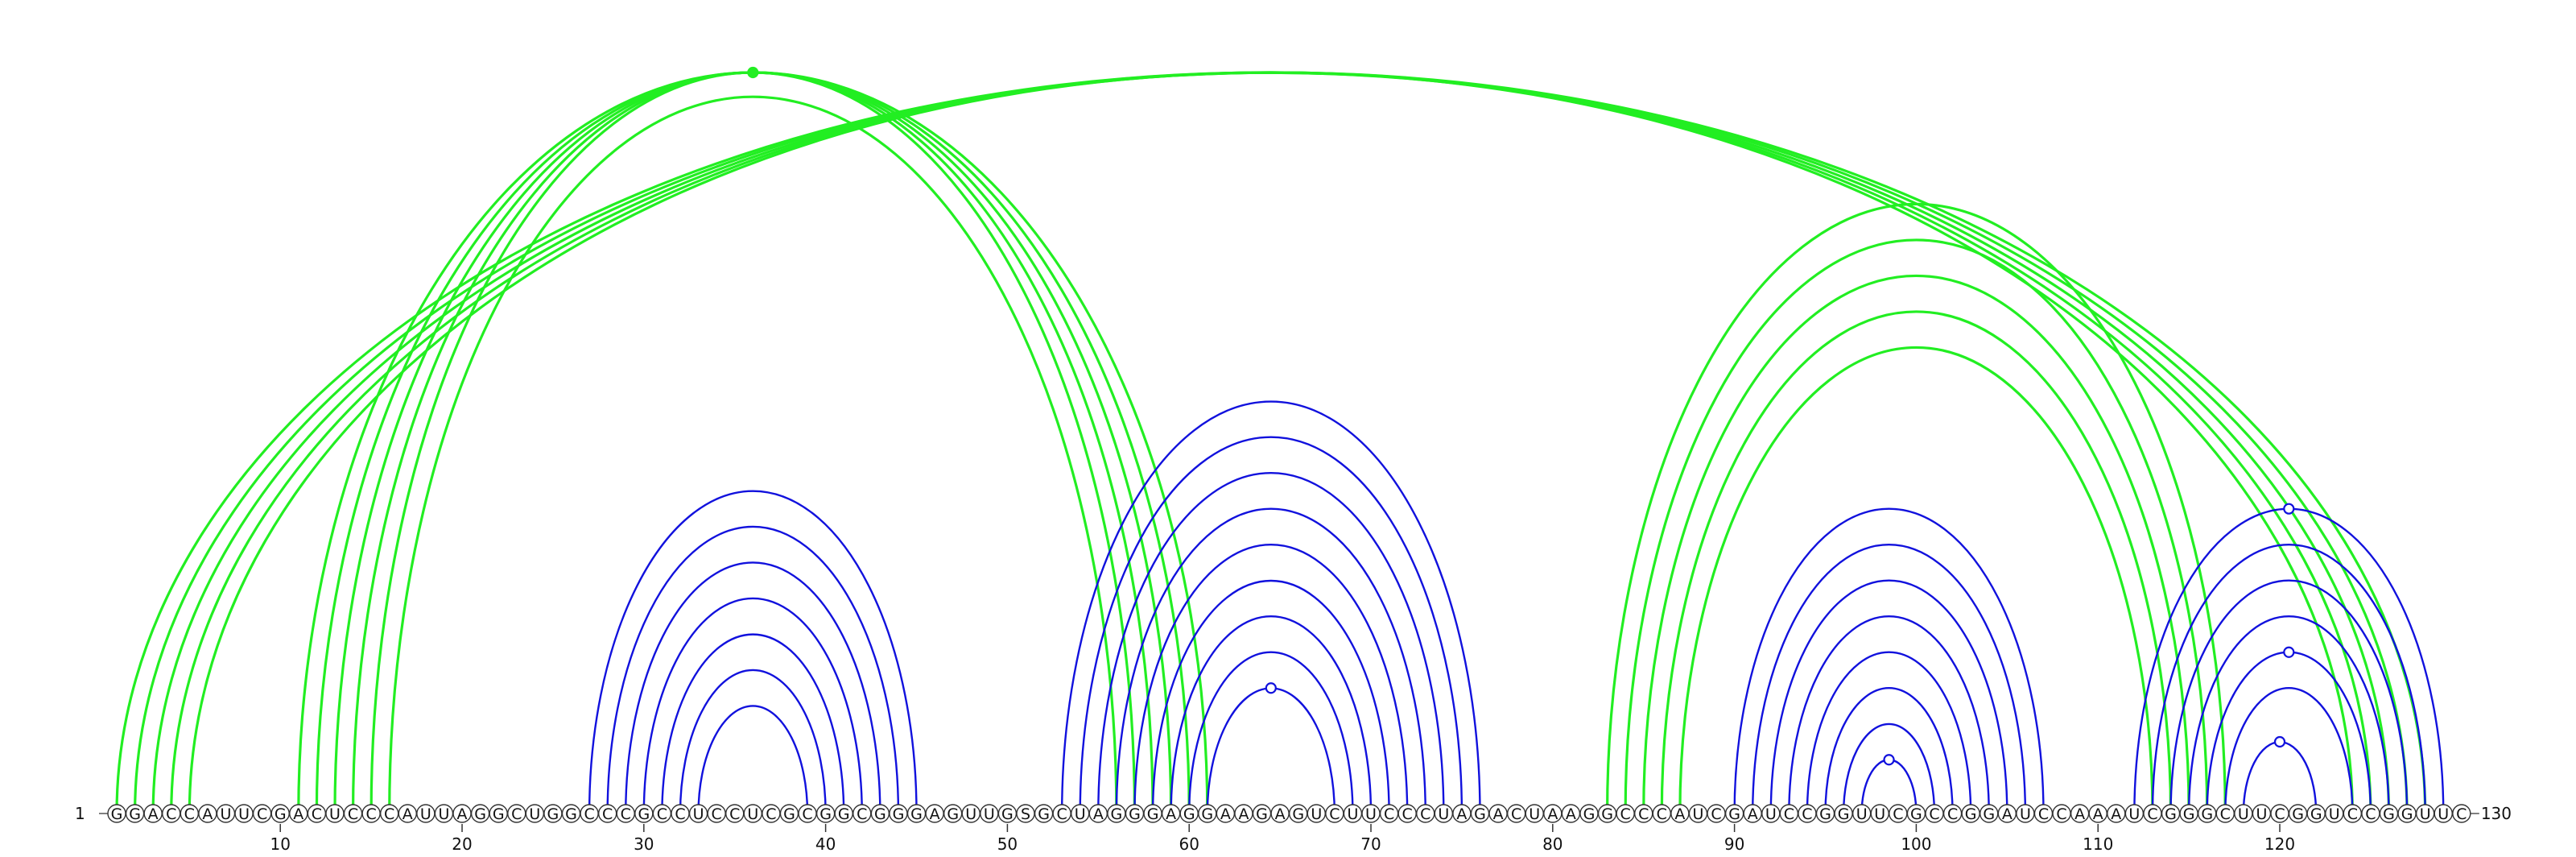 The height and width of the screenshot is (857, 2576). I want to click on axis-tick-label: 40, so click(825, 844).